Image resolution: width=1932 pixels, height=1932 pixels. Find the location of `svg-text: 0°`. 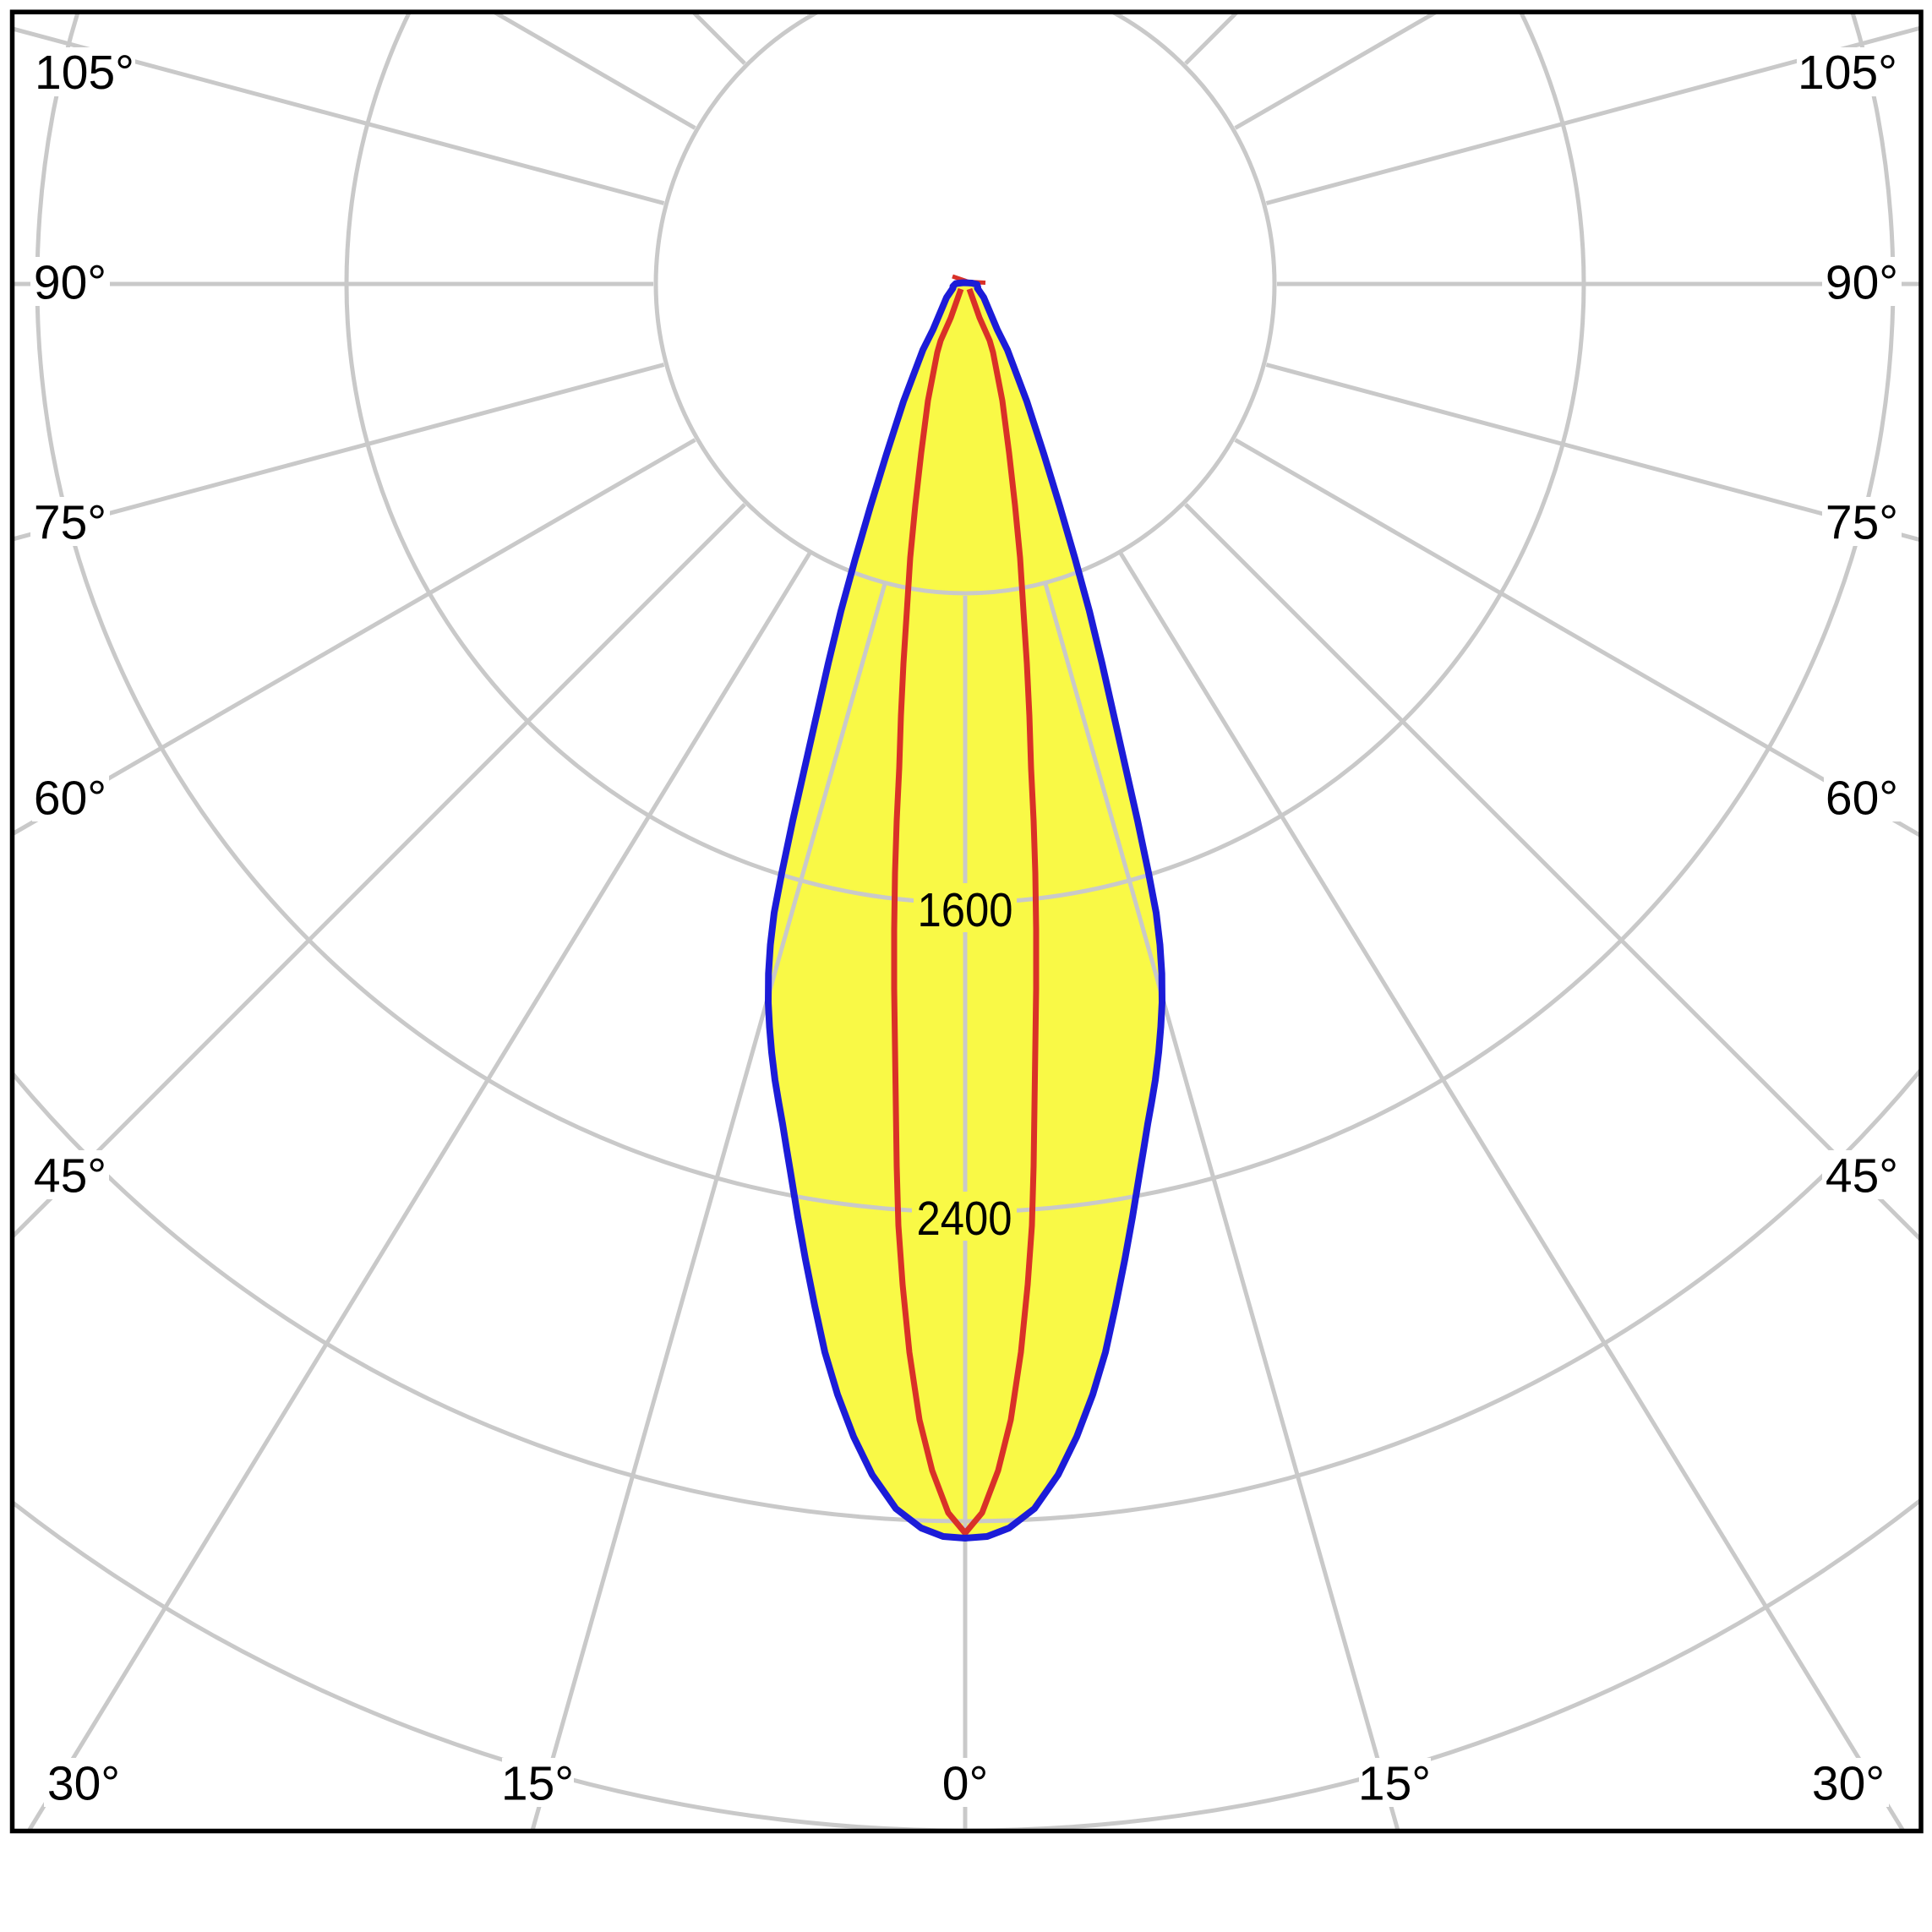

svg-text: 0° is located at coordinates (965, 1783).